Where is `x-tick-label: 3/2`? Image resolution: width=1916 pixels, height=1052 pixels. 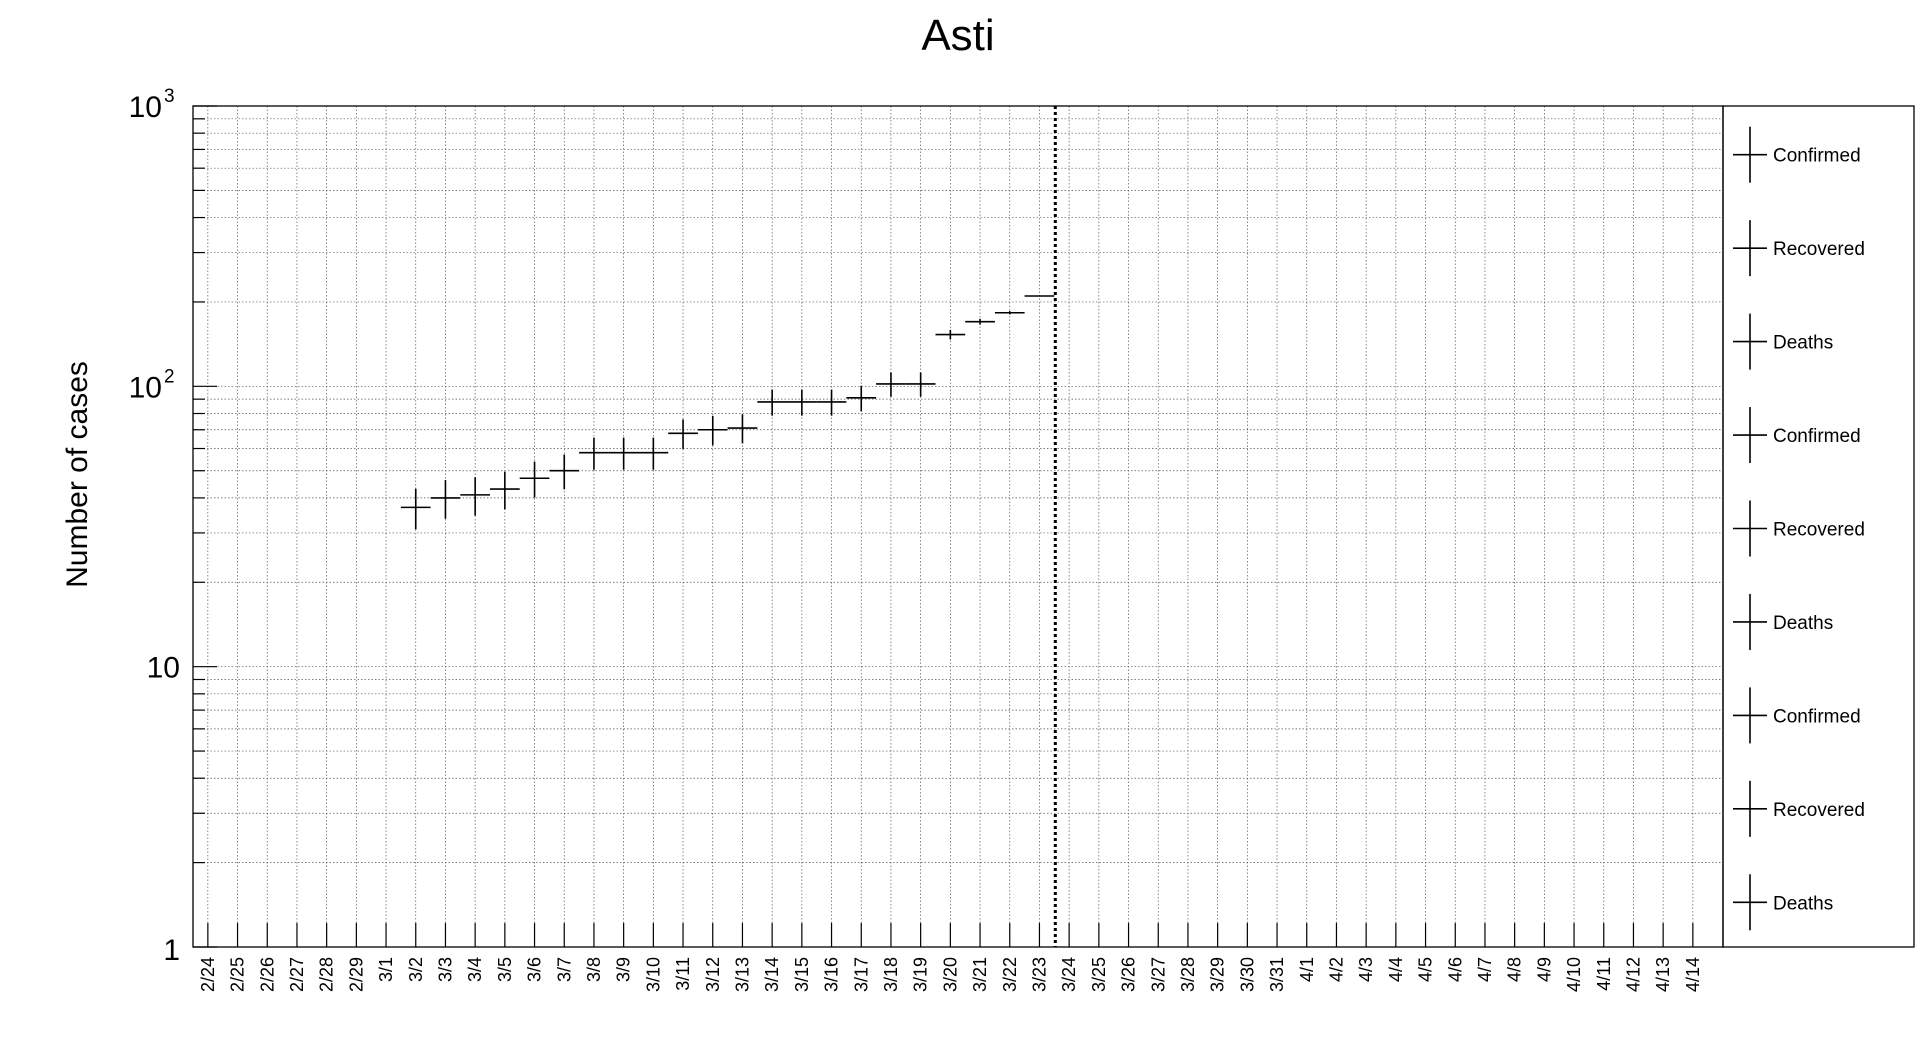 x-tick-label: 3/2 is located at coordinates (416, 969).